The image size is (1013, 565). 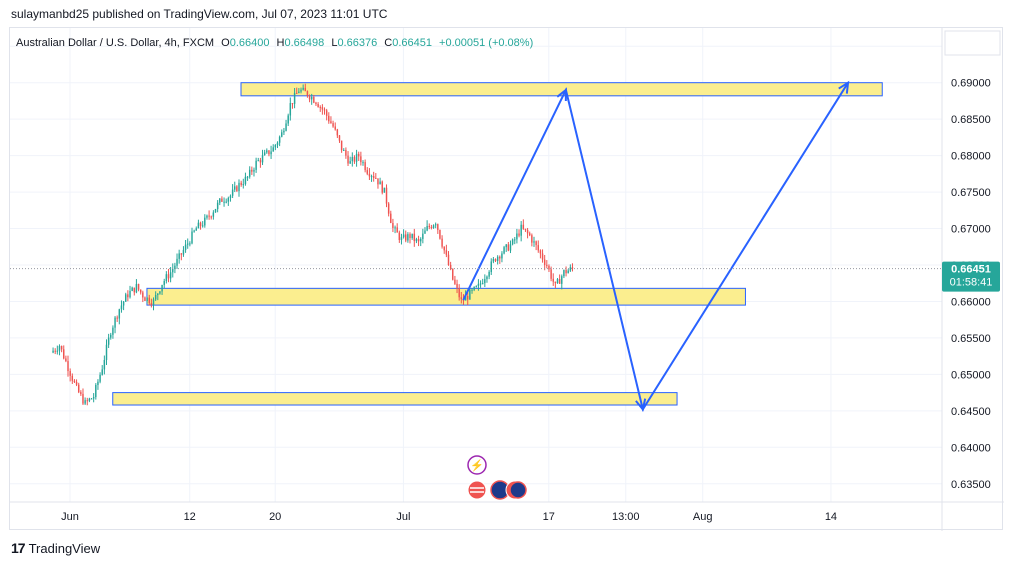 I want to click on legend-h-label: H, so click(x=281, y=43).